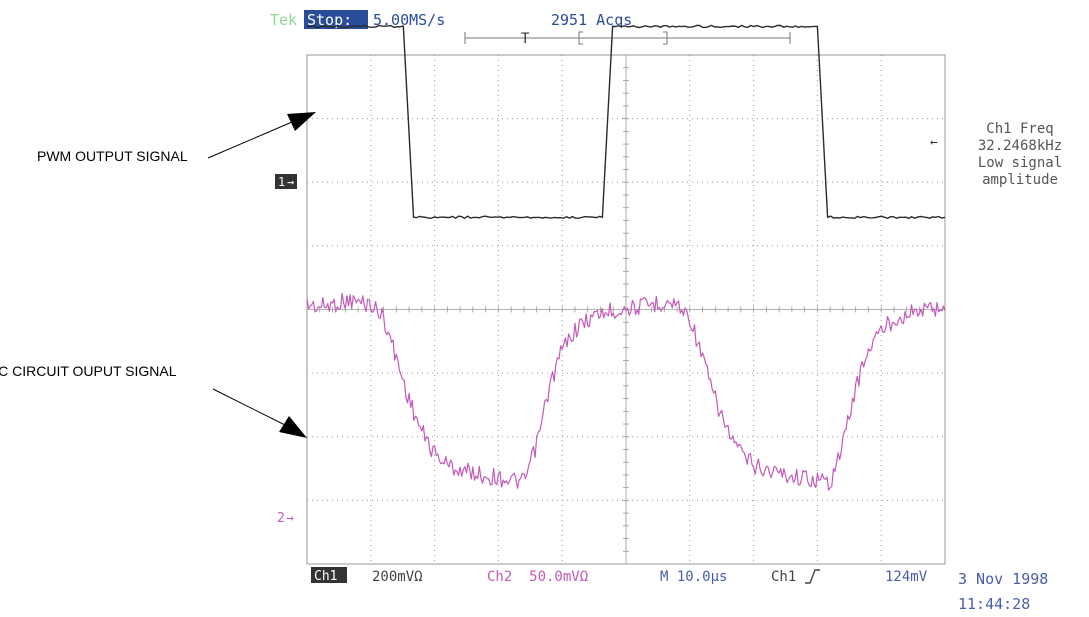 The height and width of the screenshot is (617, 1089). What do you see at coordinates (397, 577) in the screenshot?
I see `ch1-scale-label: 200mVΩ` at bounding box center [397, 577].